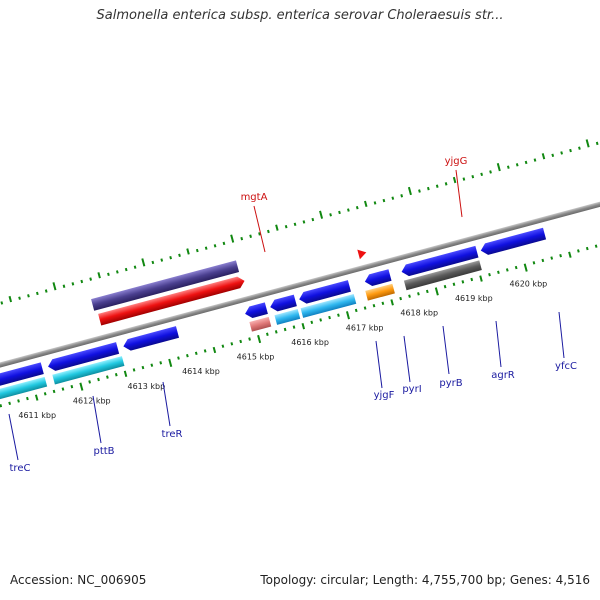 The height and width of the screenshot is (600, 600). Describe the element at coordinates (379, 364) in the screenshot. I see `leader-yjgF` at that location.